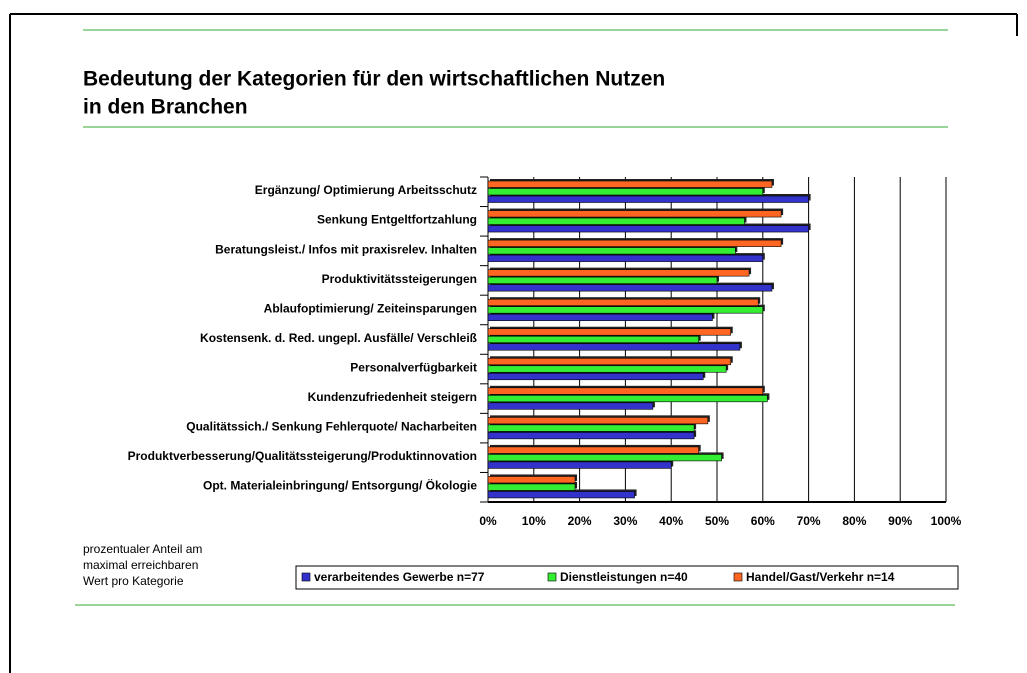 The image size is (1027, 673). I want to click on x-tick-label: 10%, so click(534, 521).